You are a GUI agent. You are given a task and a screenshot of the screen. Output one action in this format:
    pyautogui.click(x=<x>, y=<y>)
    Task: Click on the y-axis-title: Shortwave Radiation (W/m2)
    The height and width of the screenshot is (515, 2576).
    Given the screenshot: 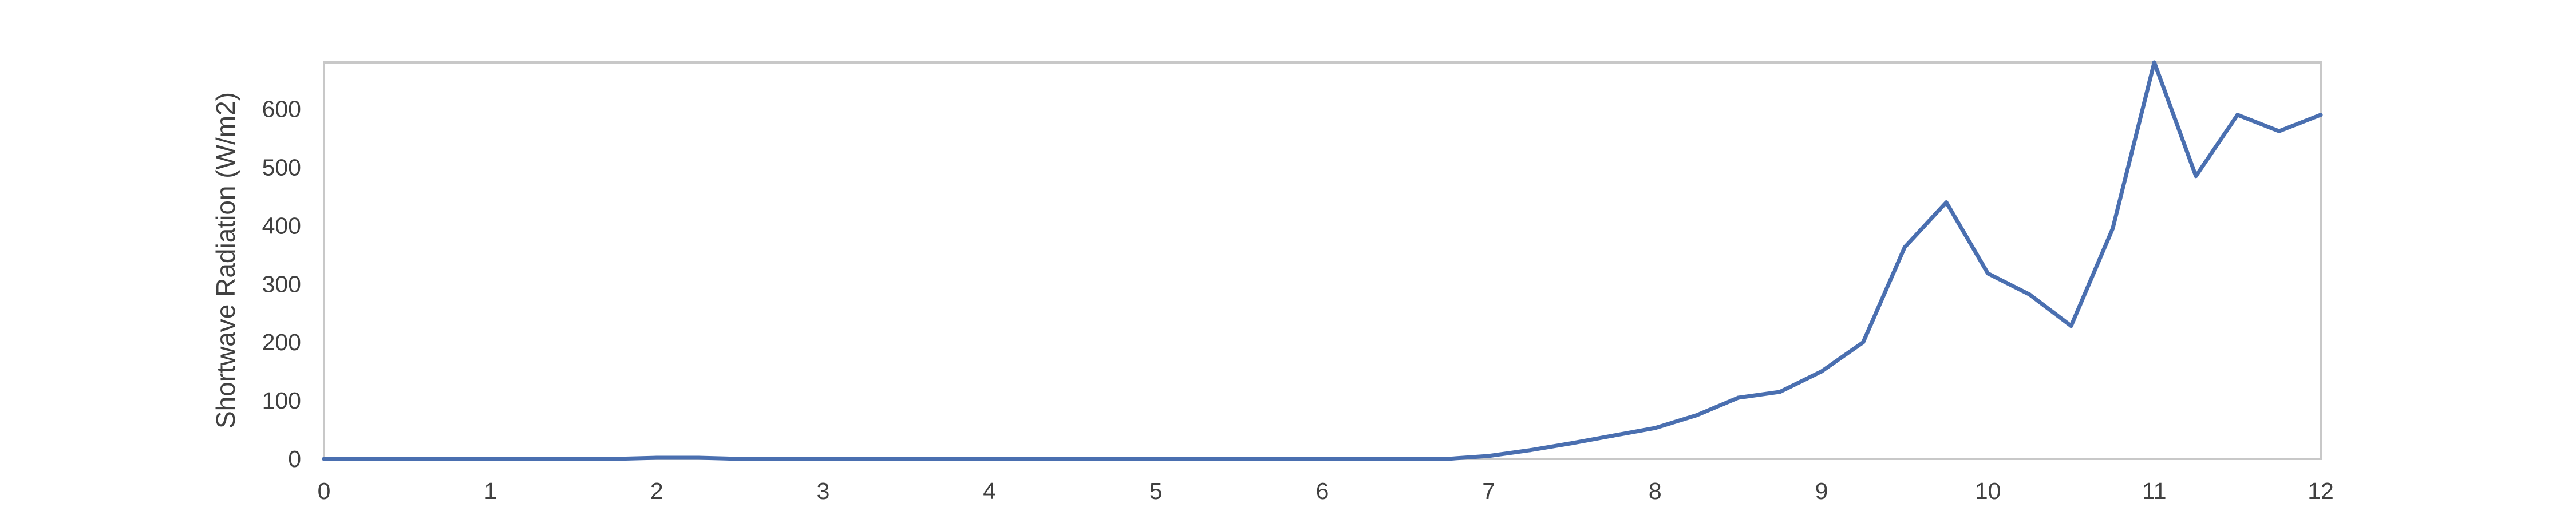 What is the action you would take?
    pyautogui.click(x=225, y=260)
    